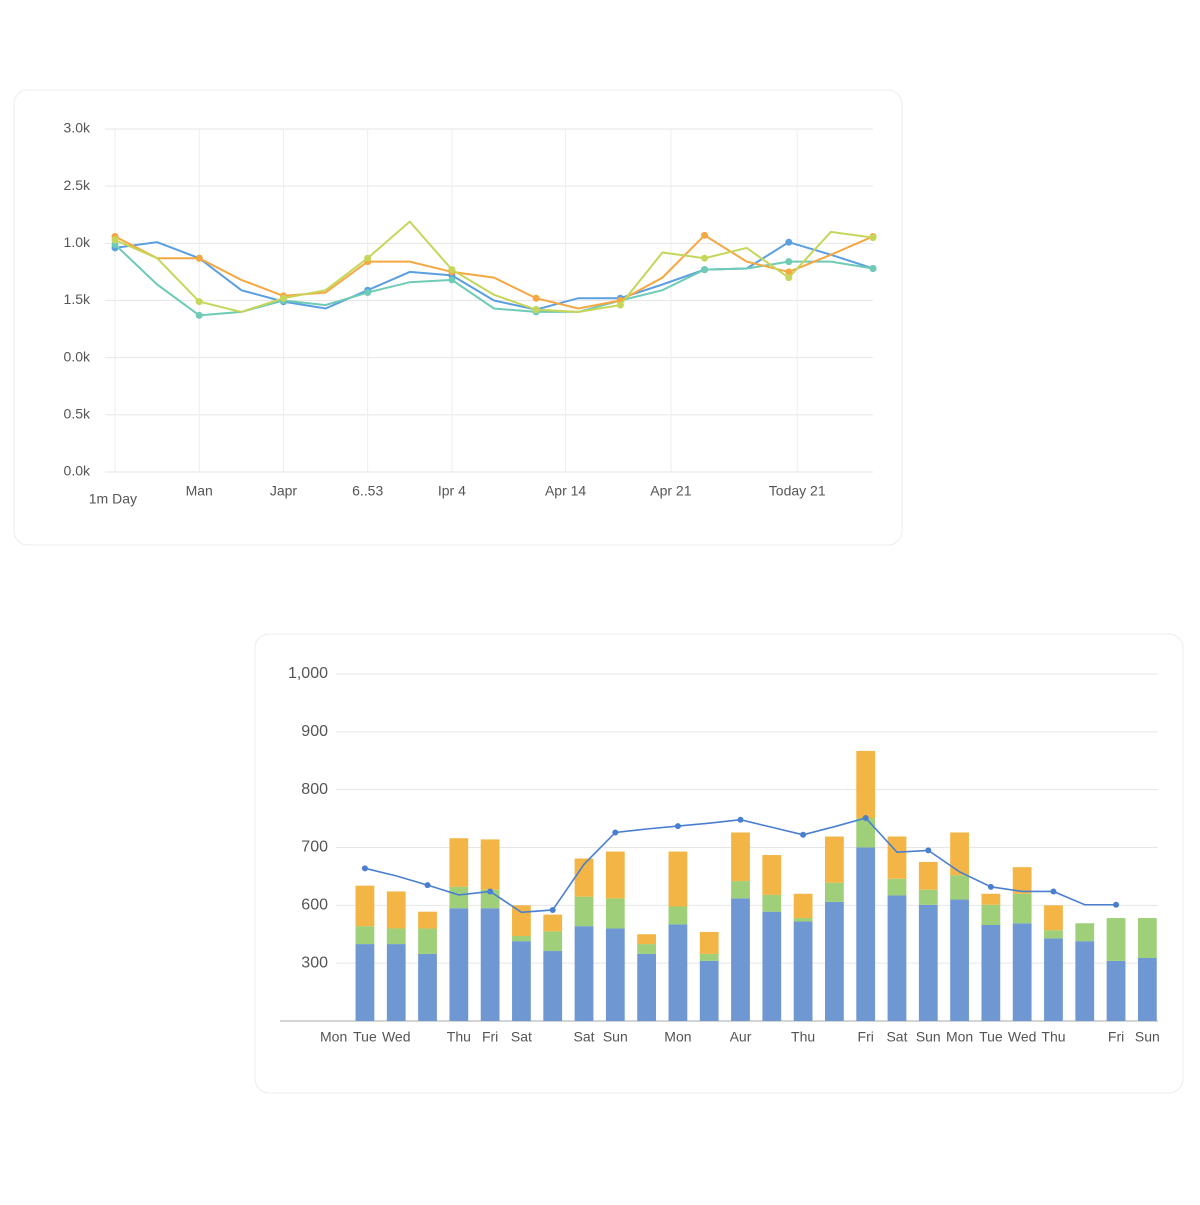 The width and height of the screenshot is (1200, 1205). I want to click on y-tick-label: 1.0k, so click(77, 242).